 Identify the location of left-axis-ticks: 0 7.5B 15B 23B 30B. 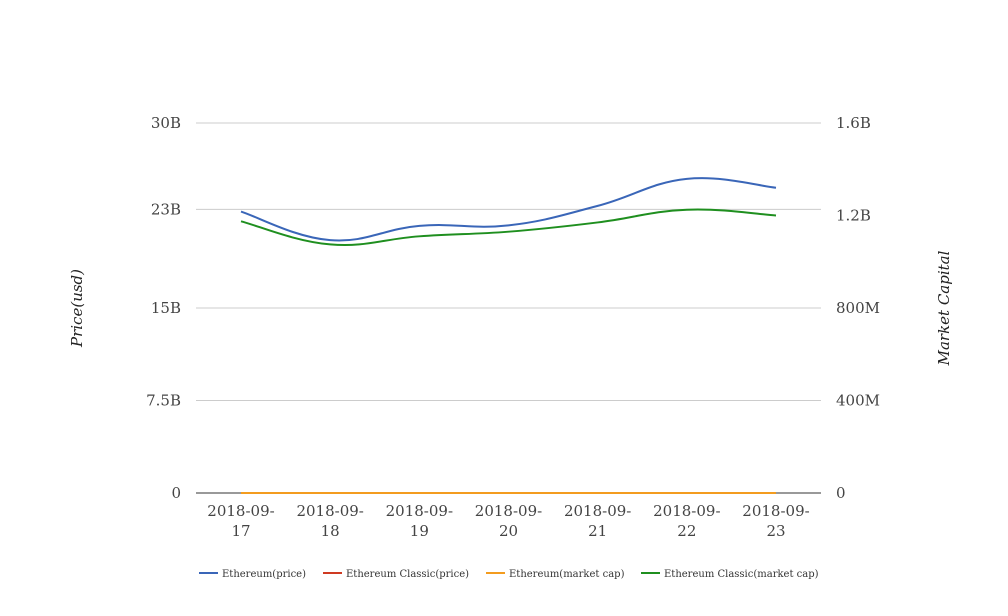
(163, 308).